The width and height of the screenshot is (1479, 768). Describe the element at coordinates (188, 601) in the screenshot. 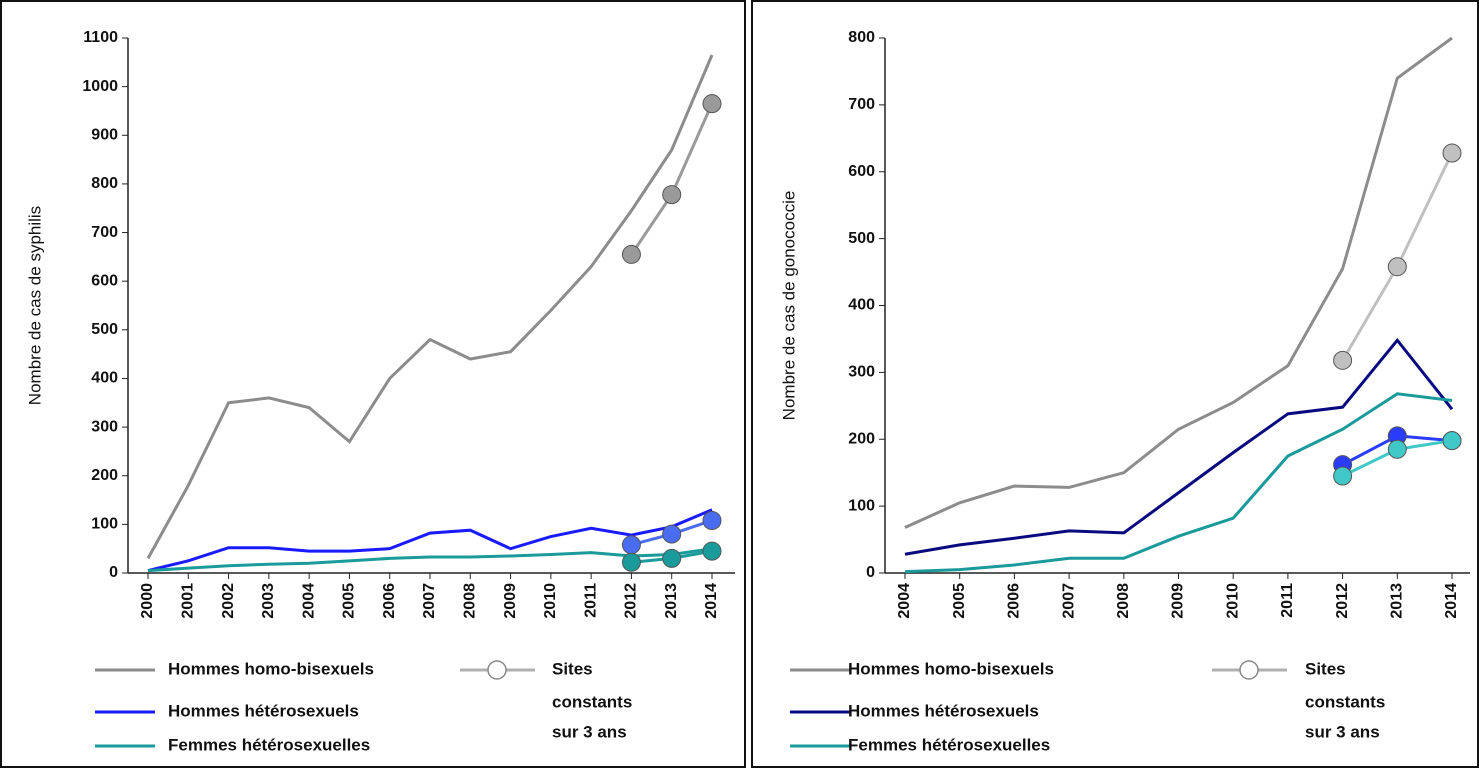

I see `x-tick-label: 2001` at that location.